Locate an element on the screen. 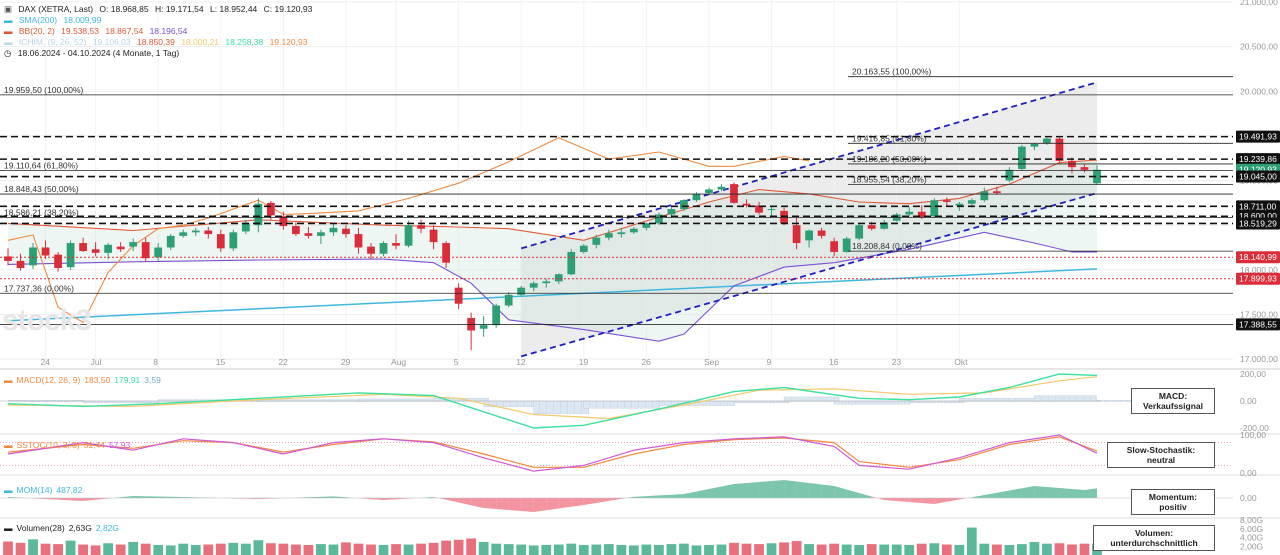  ichi-value-1: 19.106,03 is located at coordinates (111, 42).